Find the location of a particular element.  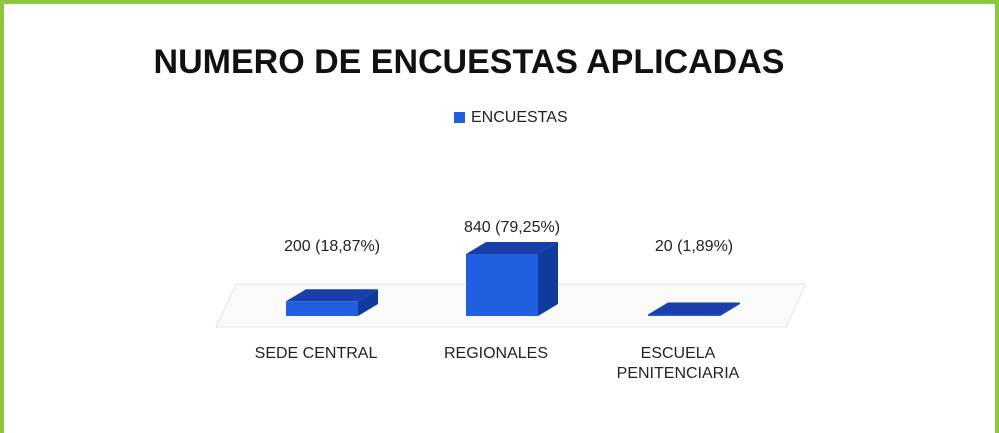

legend-label: ENCUESTAS is located at coordinates (519, 117).